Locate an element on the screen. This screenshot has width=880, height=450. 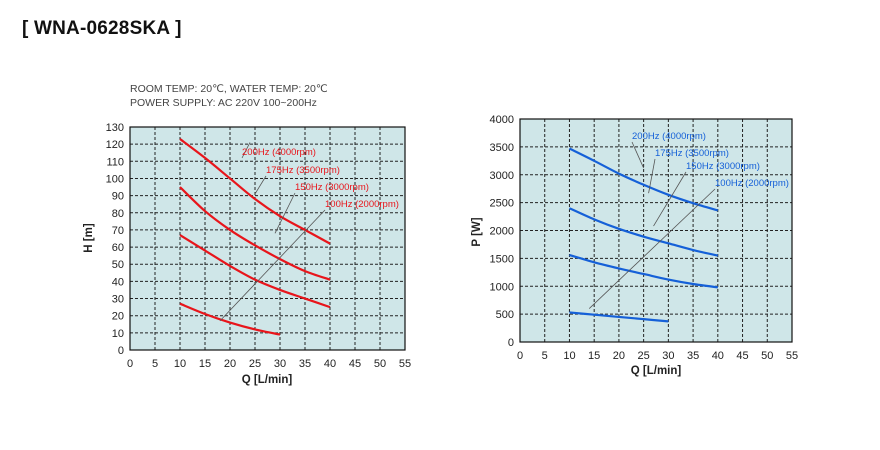
head-y-tick-label: 30 is located at coordinates (118, 300).